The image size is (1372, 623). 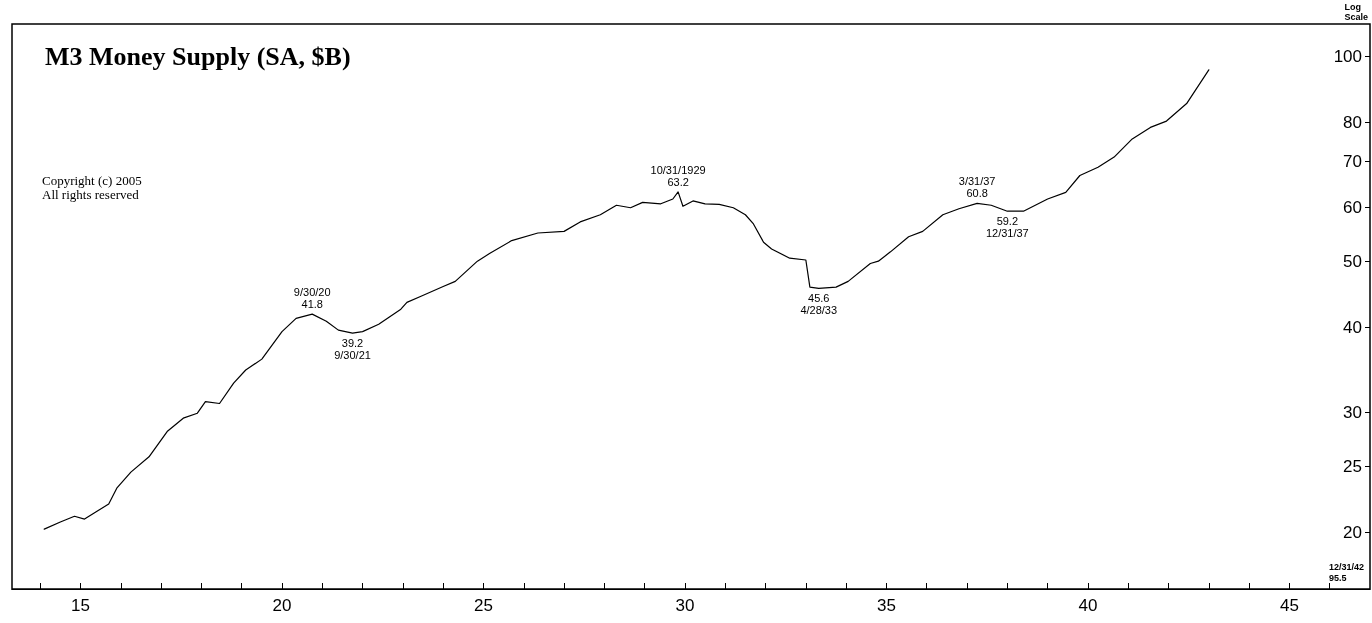 What do you see at coordinates (685, 605) in the screenshot?
I see `x-tick-label: 30` at bounding box center [685, 605].